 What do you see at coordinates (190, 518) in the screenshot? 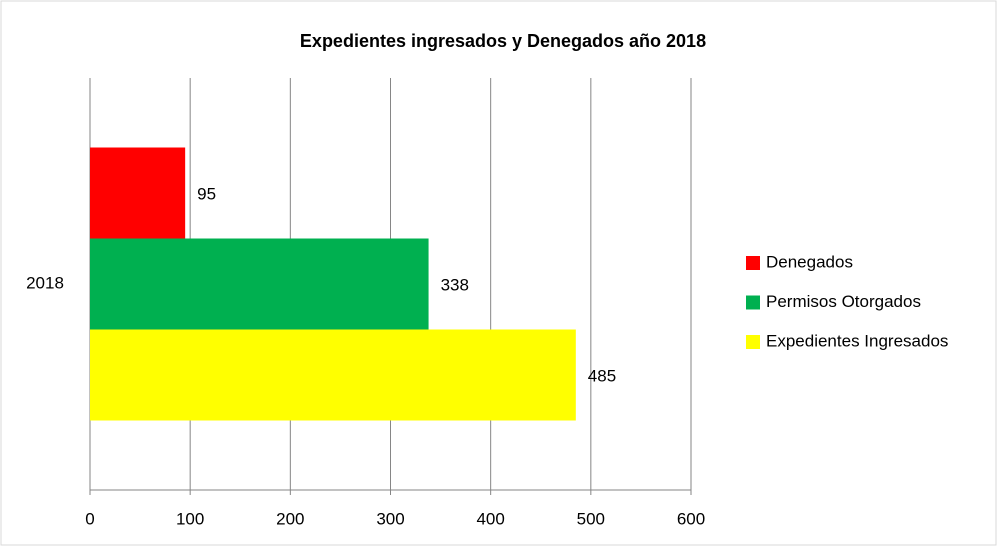
I see `x-tick-label: 100` at bounding box center [190, 518].